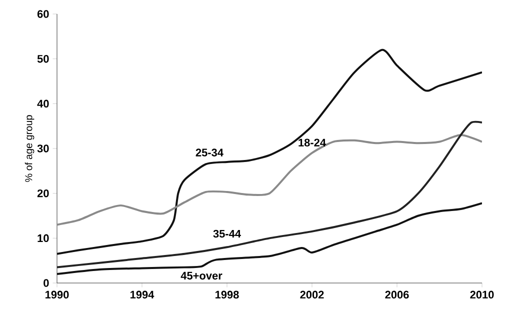  Describe the element at coordinates (43, 14) in the screenshot. I see `y-tick-label: 60` at that location.